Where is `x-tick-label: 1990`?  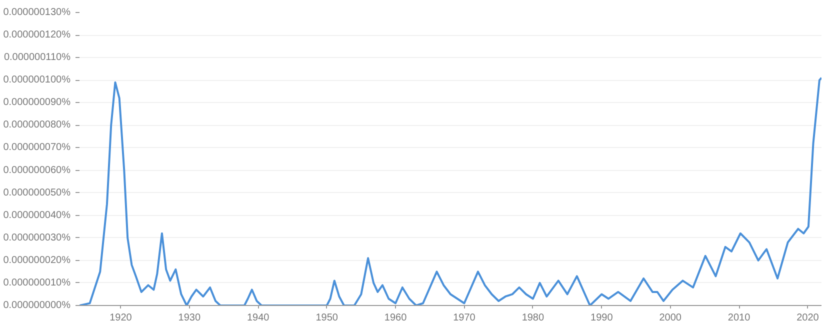 x-tick-label: 1990 is located at coordinates (602, 317).